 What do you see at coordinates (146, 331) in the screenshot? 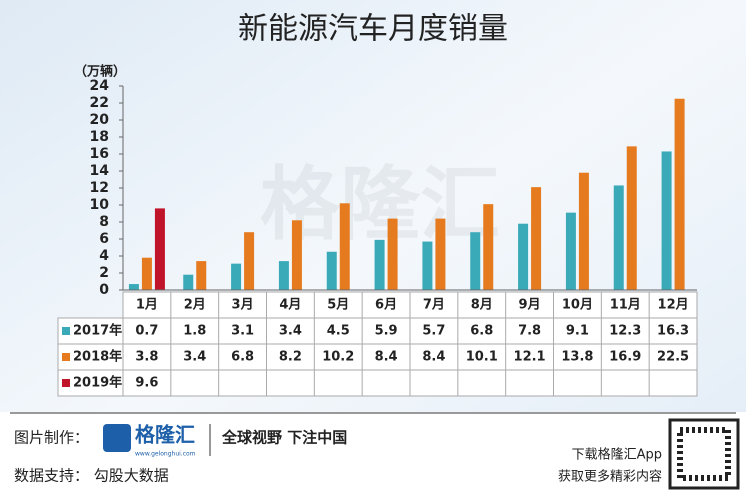
I see `table-value: 0.7` at bounding box center [146, 331].